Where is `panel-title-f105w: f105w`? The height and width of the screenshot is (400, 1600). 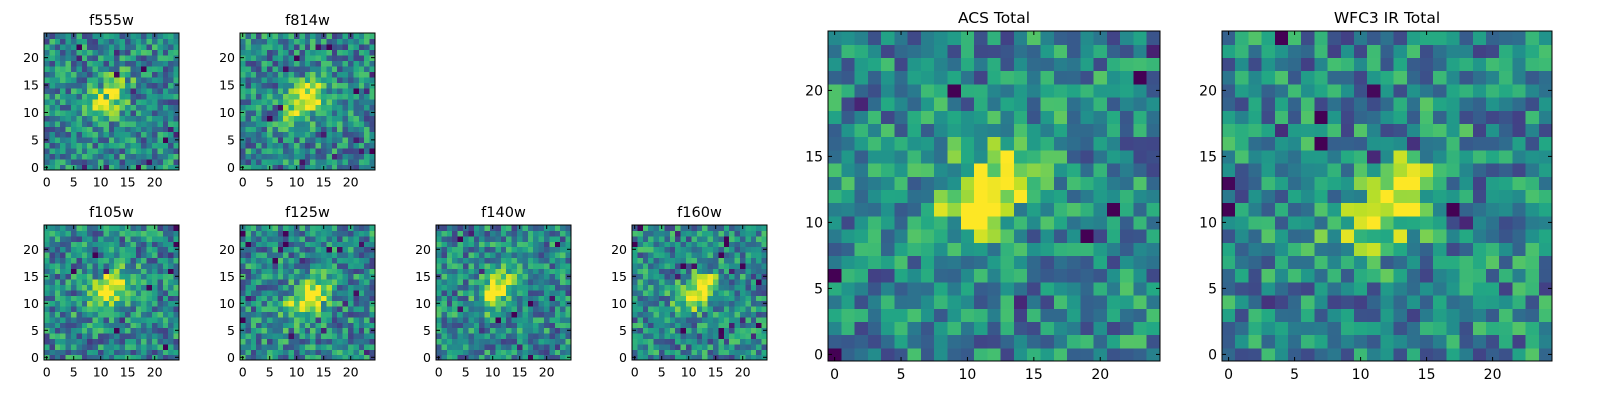
panel-title-f105w: f105w is located at coordinates (111, 213).